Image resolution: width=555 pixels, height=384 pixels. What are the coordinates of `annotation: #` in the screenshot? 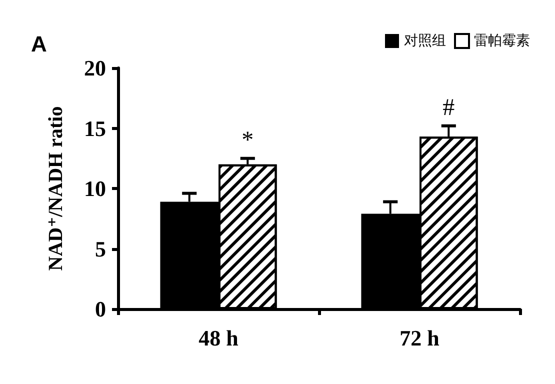 It's located at (448, 107).